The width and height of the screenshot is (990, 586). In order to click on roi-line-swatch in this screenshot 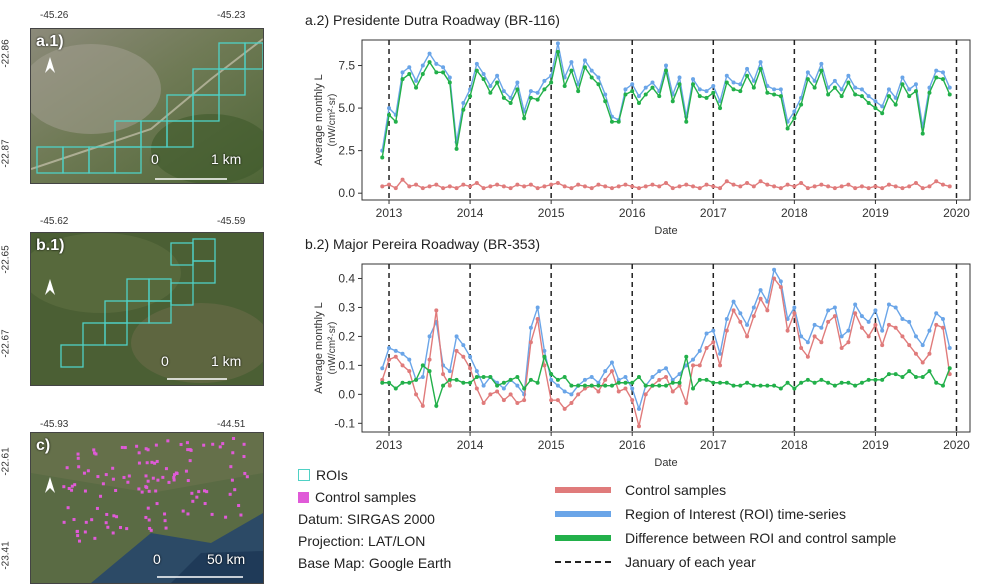, I will do `click(583, 514)`.